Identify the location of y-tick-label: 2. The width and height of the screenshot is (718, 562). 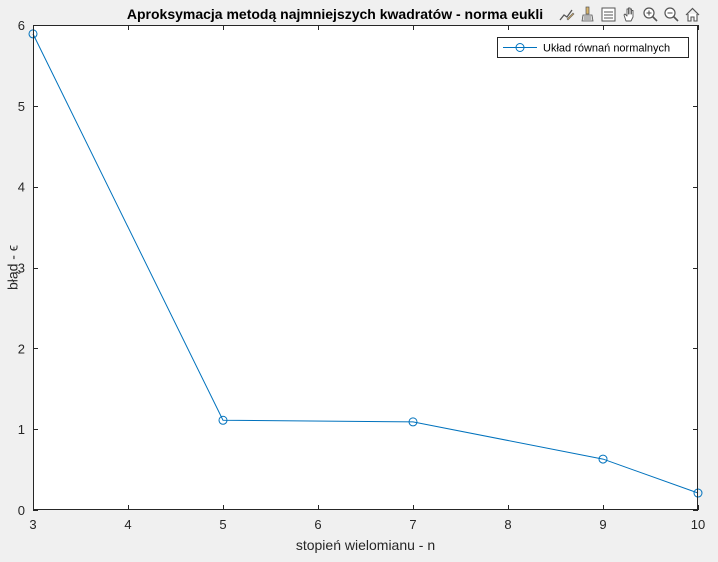
(21, 348).